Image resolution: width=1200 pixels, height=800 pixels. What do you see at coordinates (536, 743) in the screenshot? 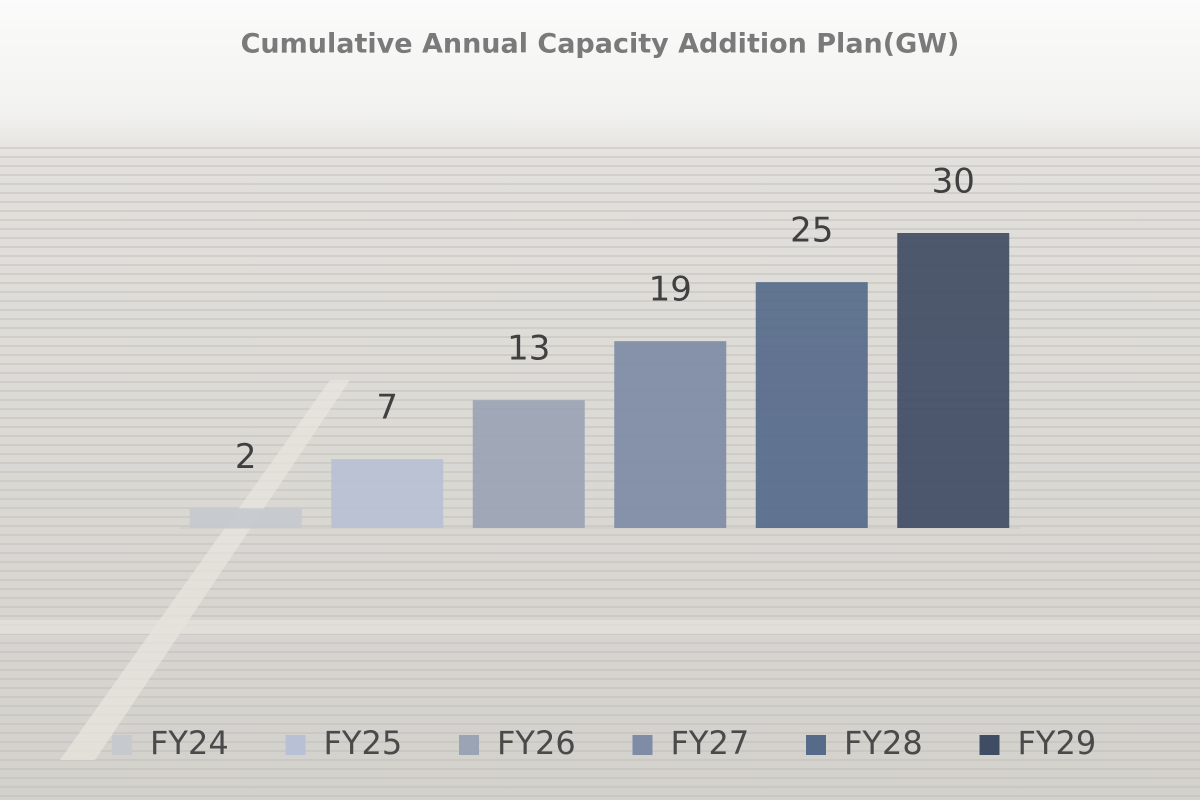
I see `legend-label: FY26` at bounding box center [536, 743].